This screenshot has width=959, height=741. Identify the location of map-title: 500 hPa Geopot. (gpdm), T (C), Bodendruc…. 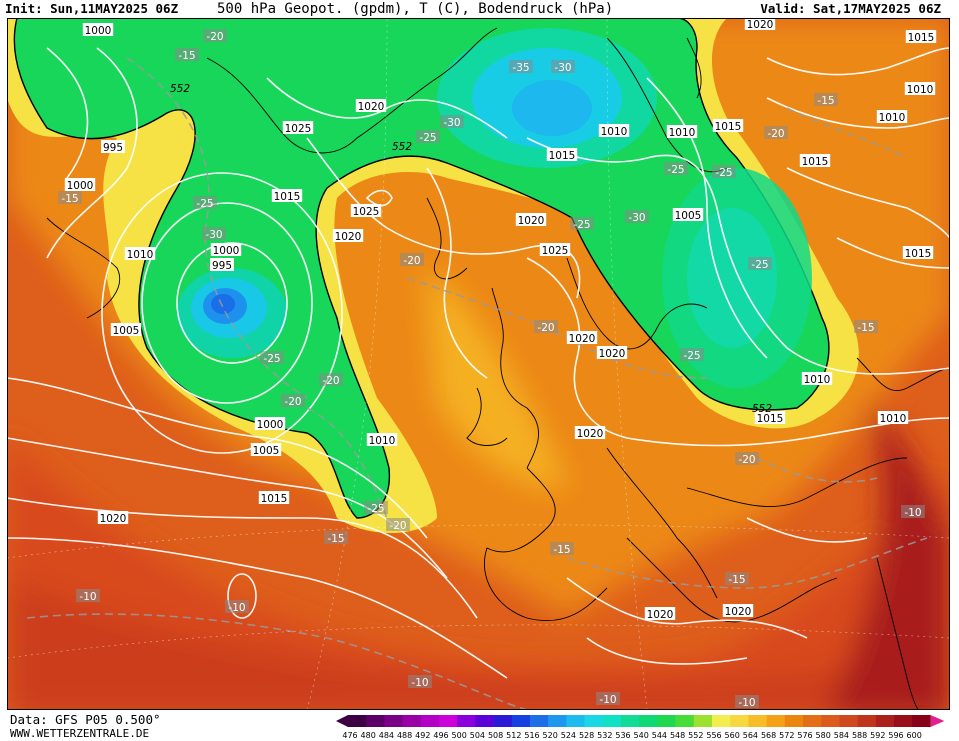
(415, 9).